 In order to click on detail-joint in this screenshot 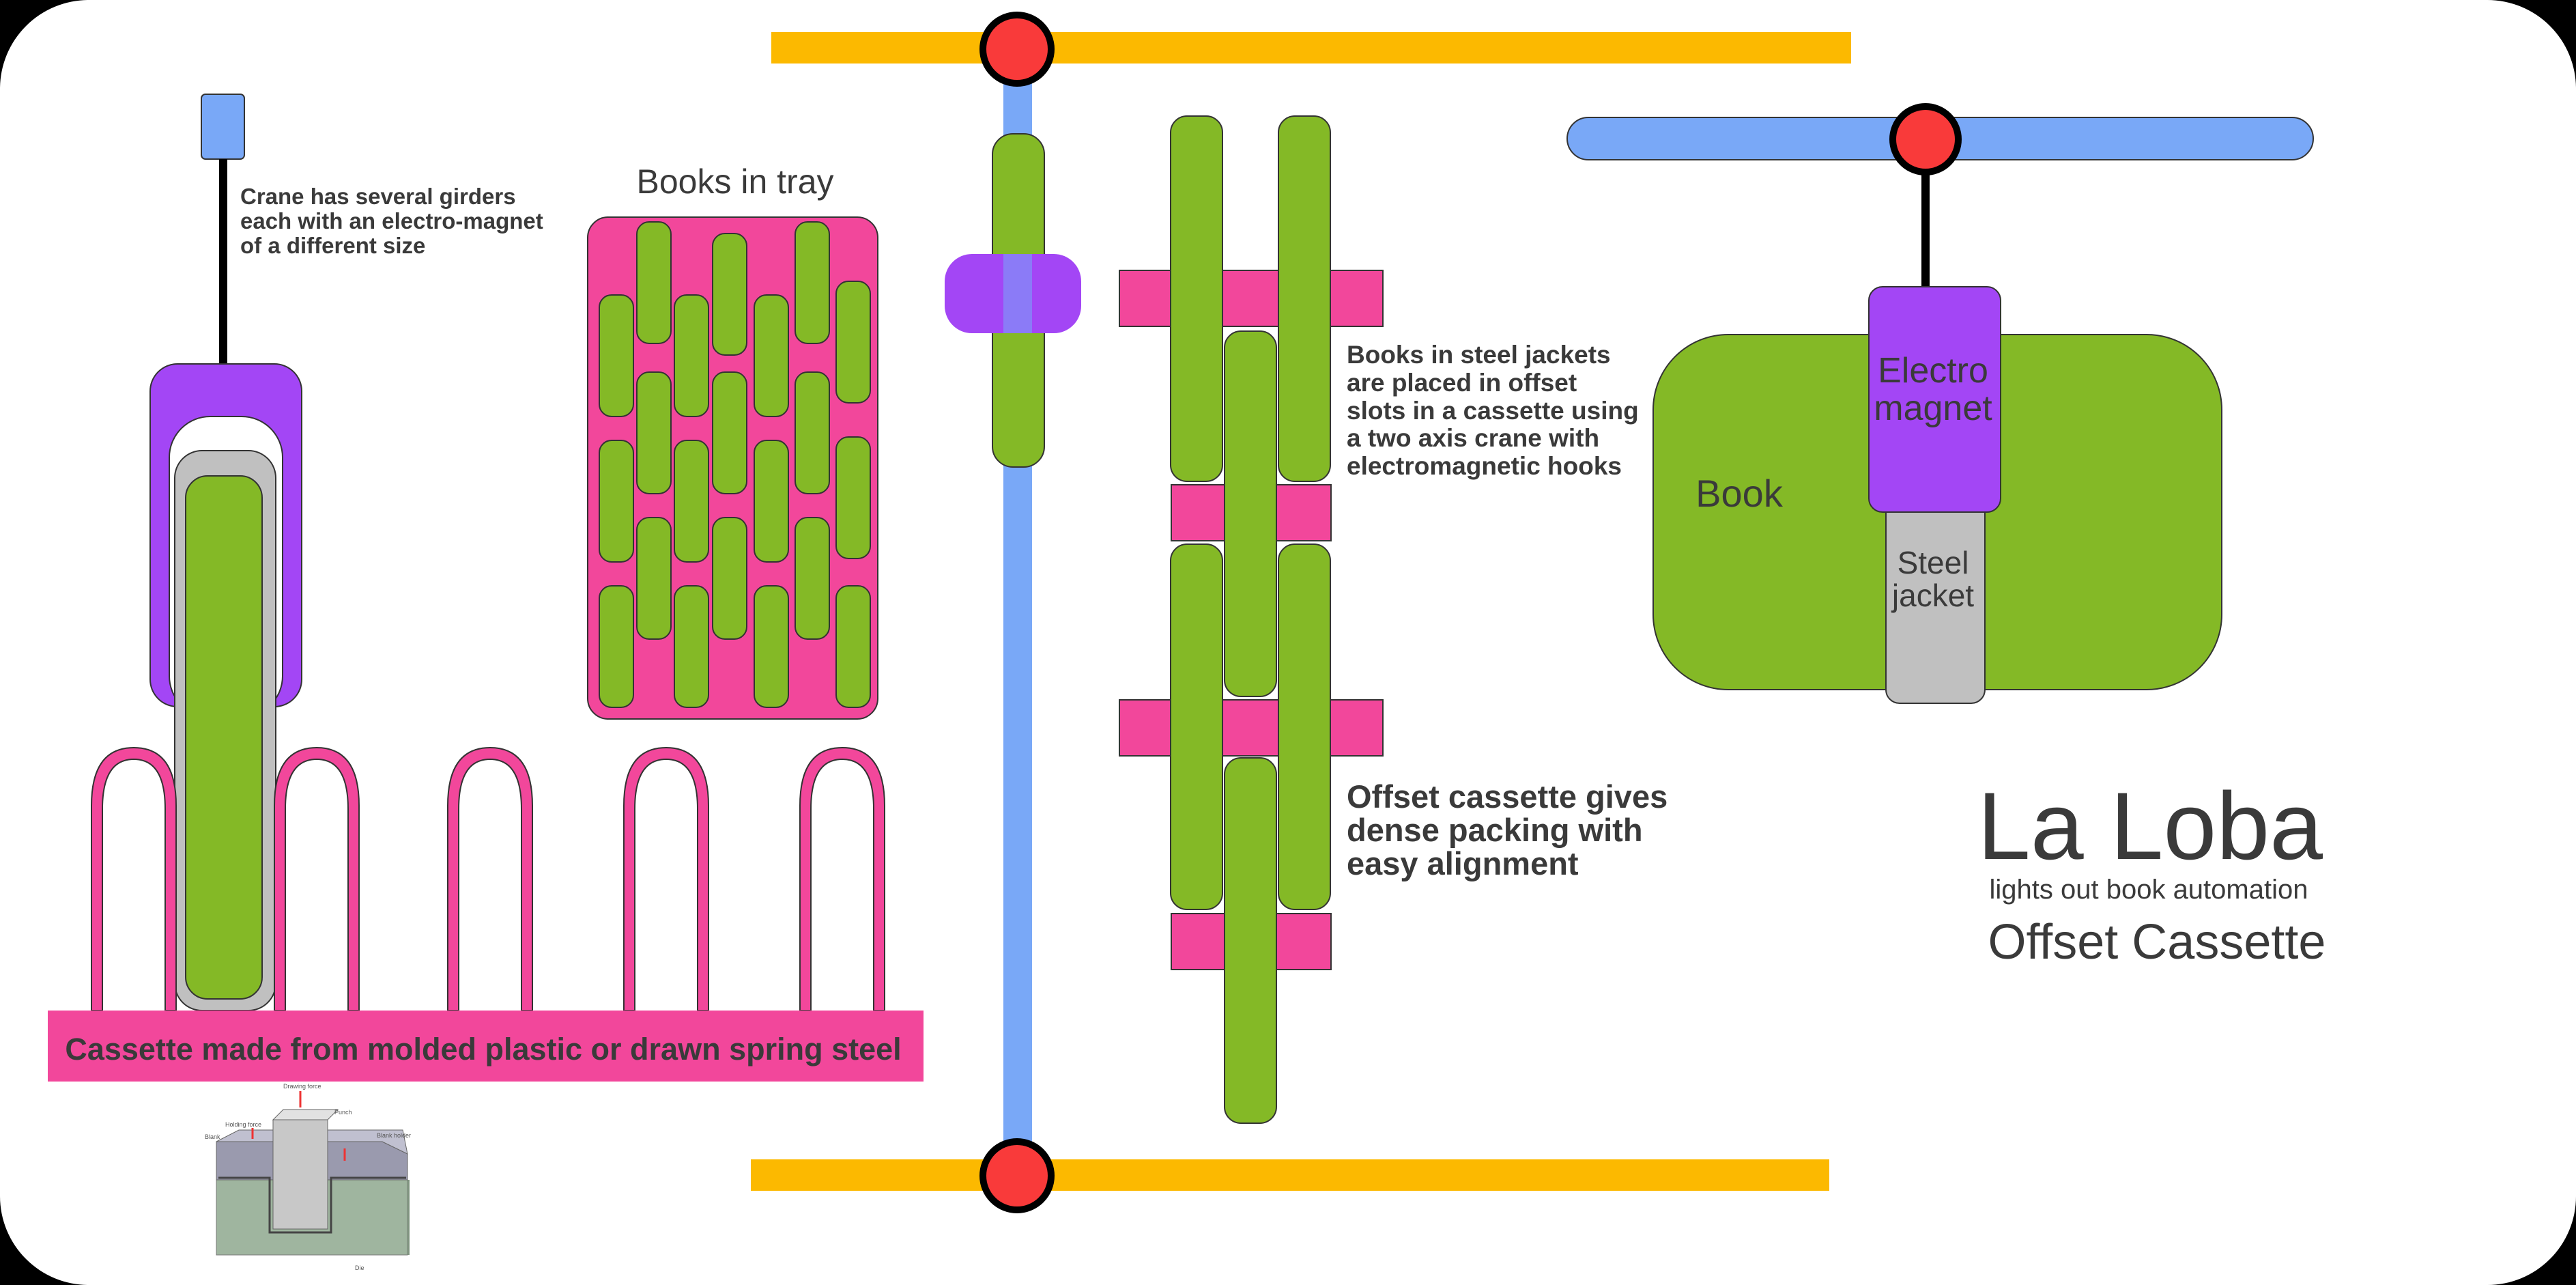, I will do `click(1925, 139)`.